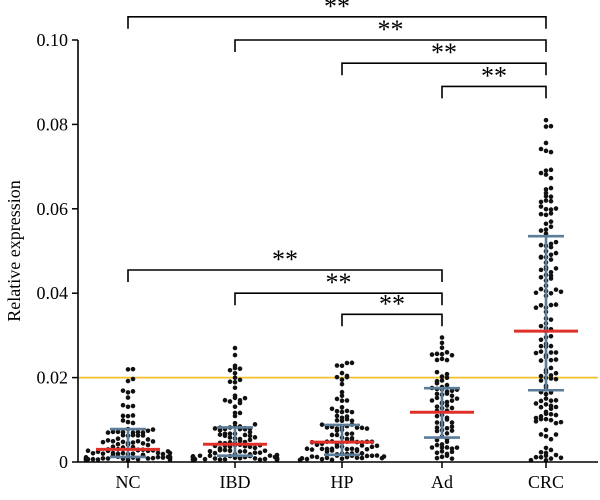  What do you see at coordinates (53, 40) in the screenshot?
I see `y-tick-label: 0.10` at bounding box center [53, 40].